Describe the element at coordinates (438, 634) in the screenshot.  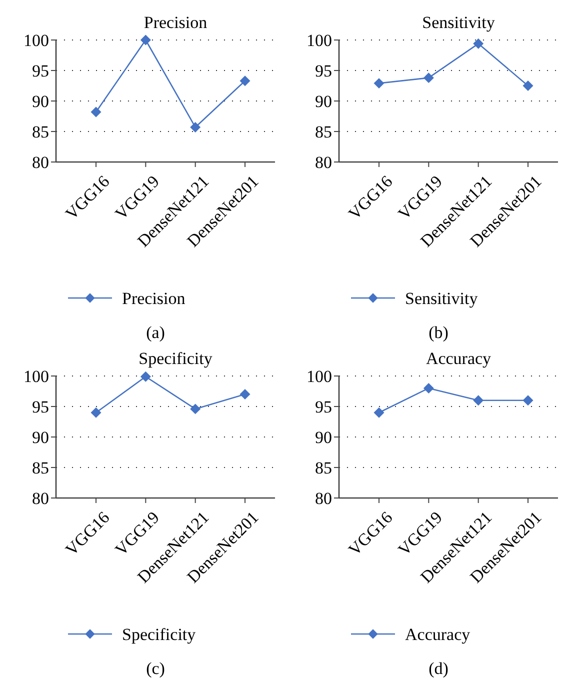
I see `legend-label: Accuracy` at that location.